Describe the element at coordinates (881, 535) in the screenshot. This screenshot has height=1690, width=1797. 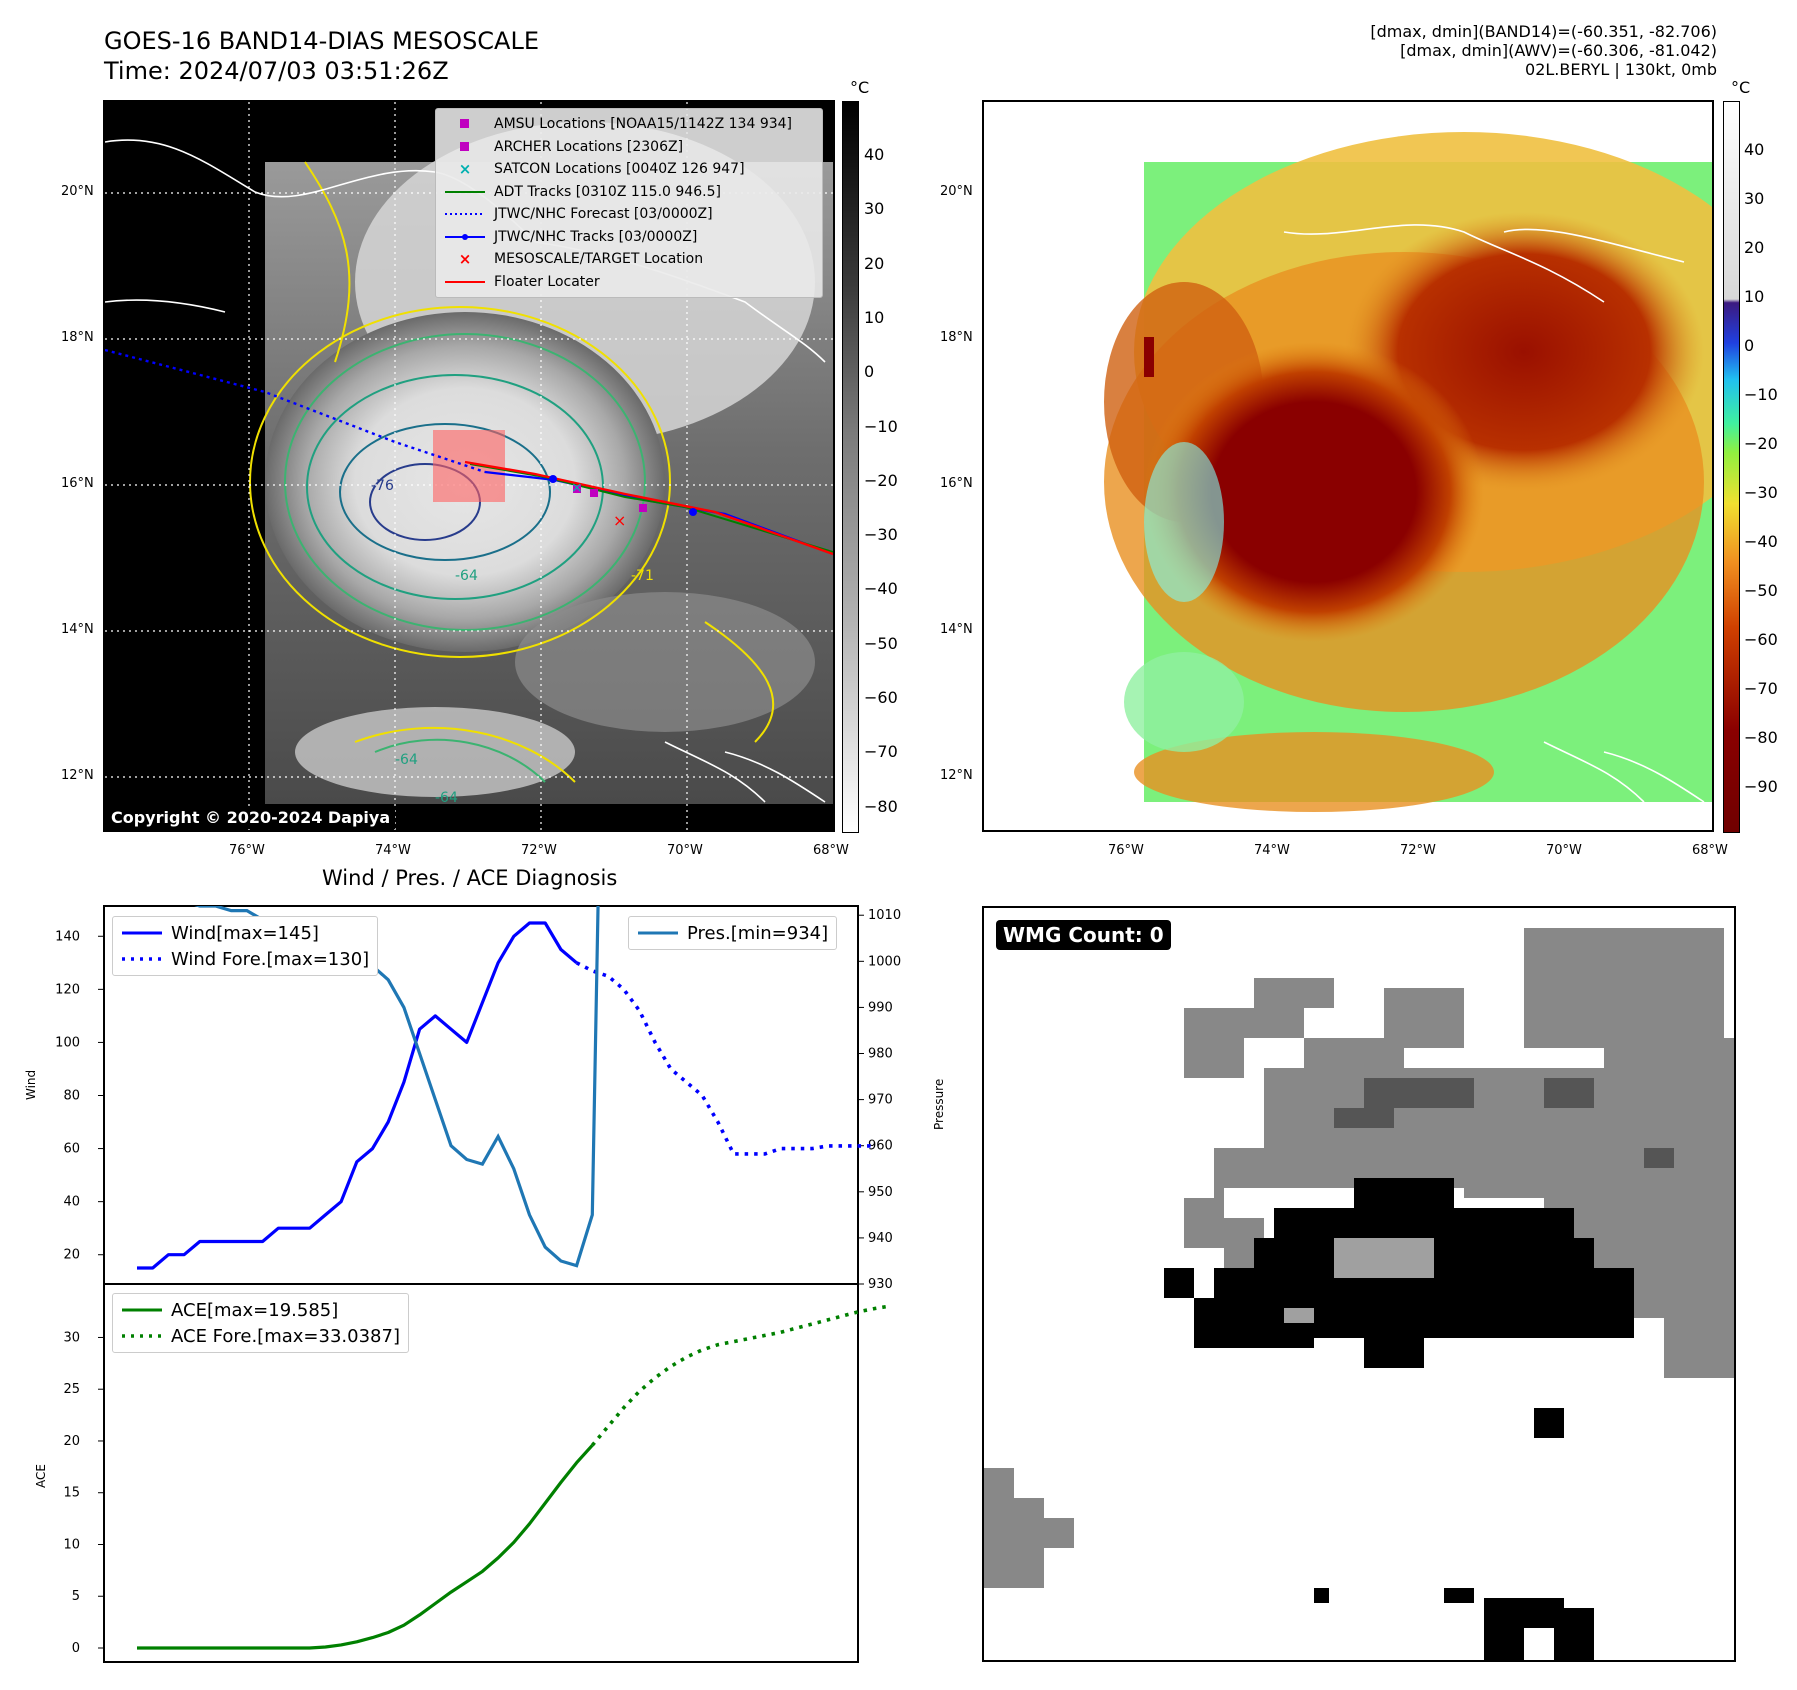
I see `colorbar-tick-label: −30` at that location.